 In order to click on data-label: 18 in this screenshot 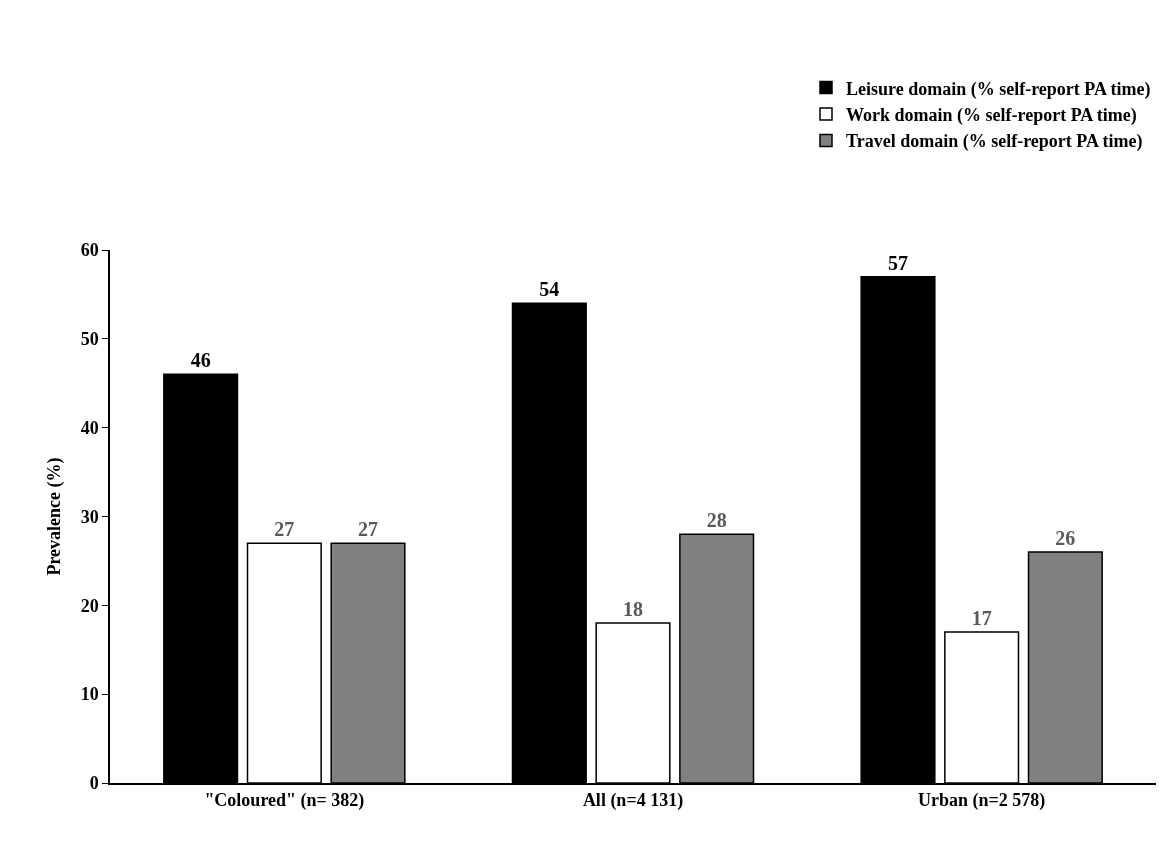, I will do `click(633, 609)`.